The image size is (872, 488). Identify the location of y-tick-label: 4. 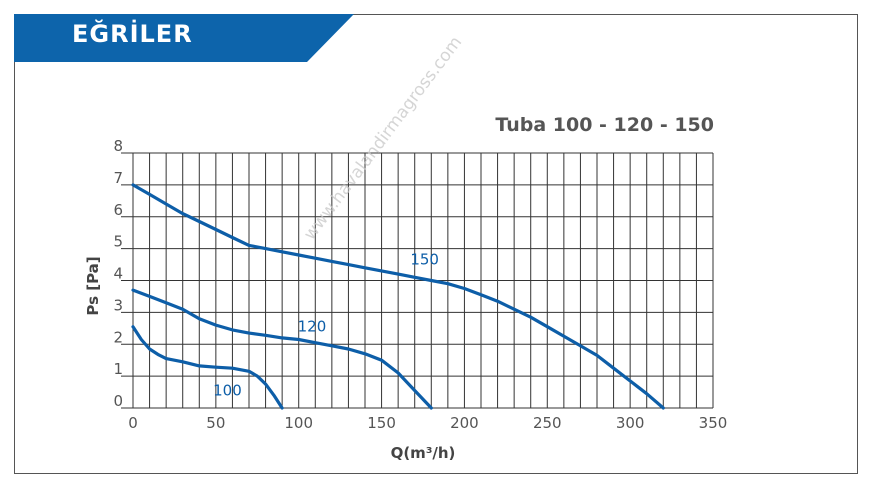
(118, 274).